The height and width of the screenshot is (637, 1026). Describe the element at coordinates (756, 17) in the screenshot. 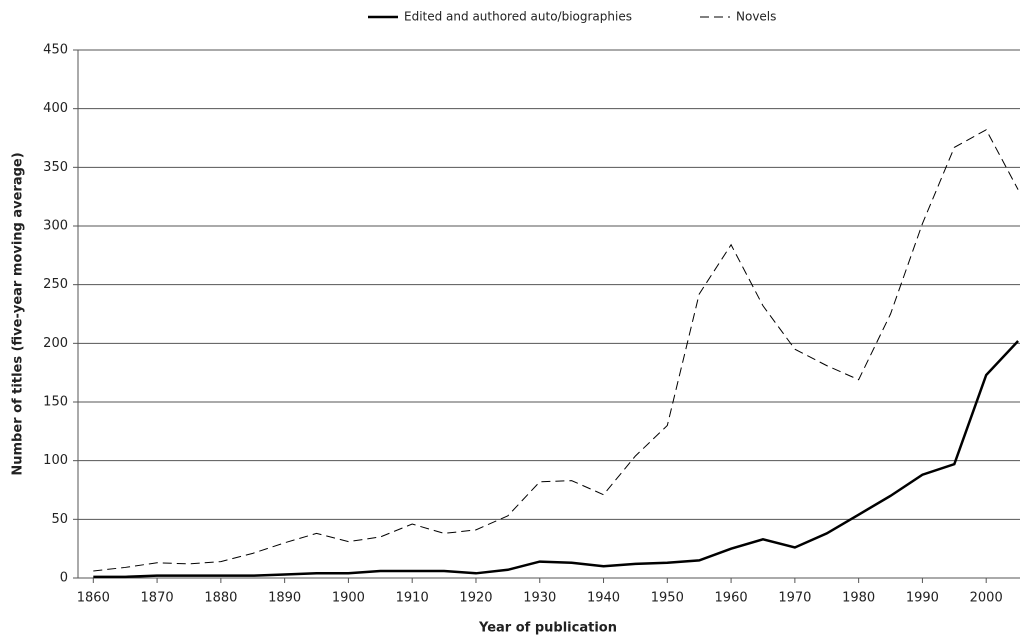

I see `legend-label: Novels` at that location.